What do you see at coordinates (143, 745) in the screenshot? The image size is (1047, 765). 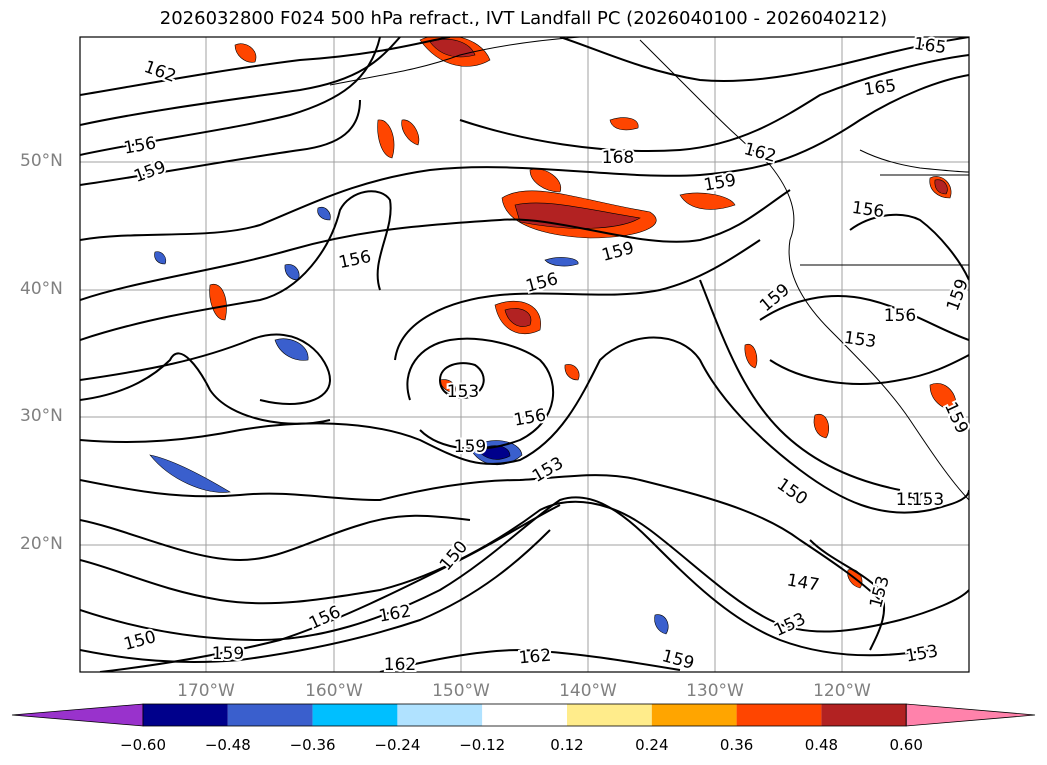 I see `colorbar-tick-label: −0.60` at bounding box center [143, 745].